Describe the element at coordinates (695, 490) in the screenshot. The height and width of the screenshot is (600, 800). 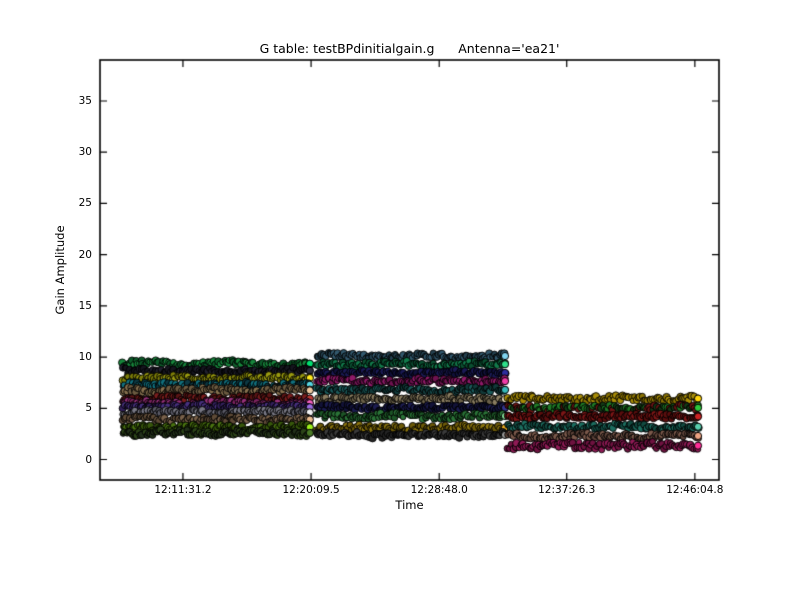
I see `x-tick-label: 12:46:04.8` at that location.